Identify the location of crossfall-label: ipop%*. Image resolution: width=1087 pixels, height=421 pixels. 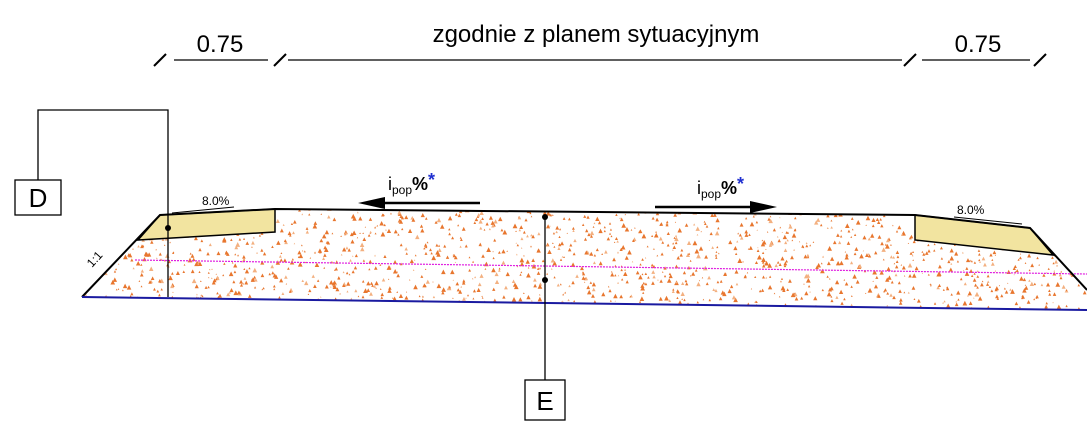
(411, 183).